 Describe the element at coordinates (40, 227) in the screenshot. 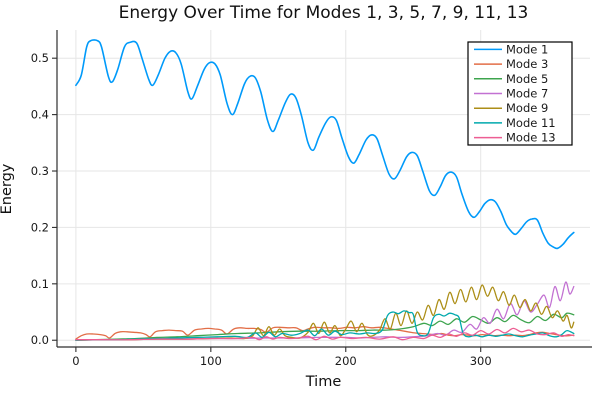

I see `y-tick-label: 0.2` at that location.